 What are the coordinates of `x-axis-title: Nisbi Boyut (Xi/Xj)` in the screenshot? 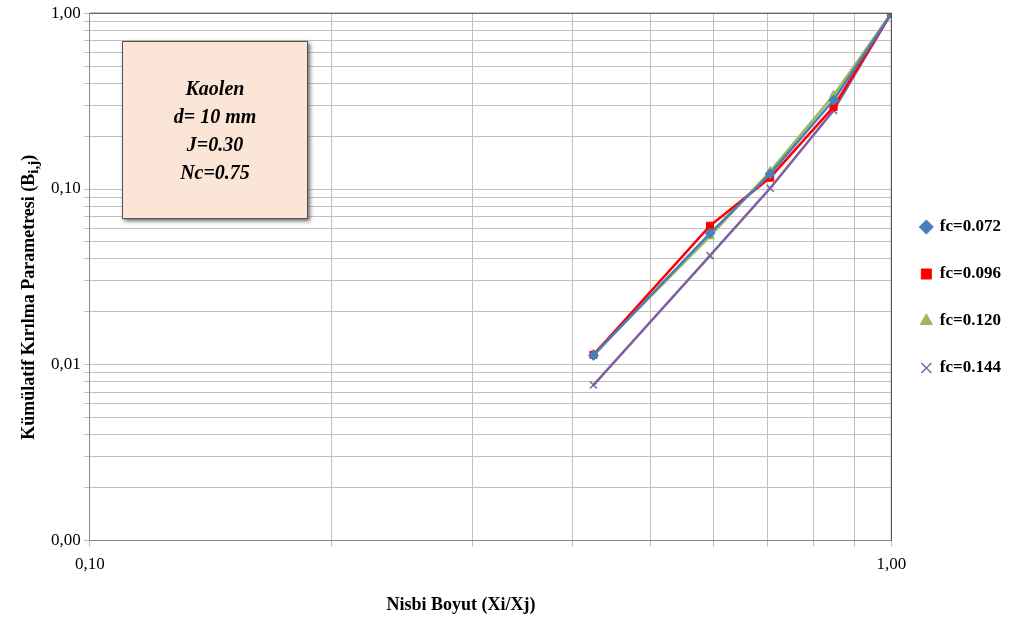 It's located at (461, 604).